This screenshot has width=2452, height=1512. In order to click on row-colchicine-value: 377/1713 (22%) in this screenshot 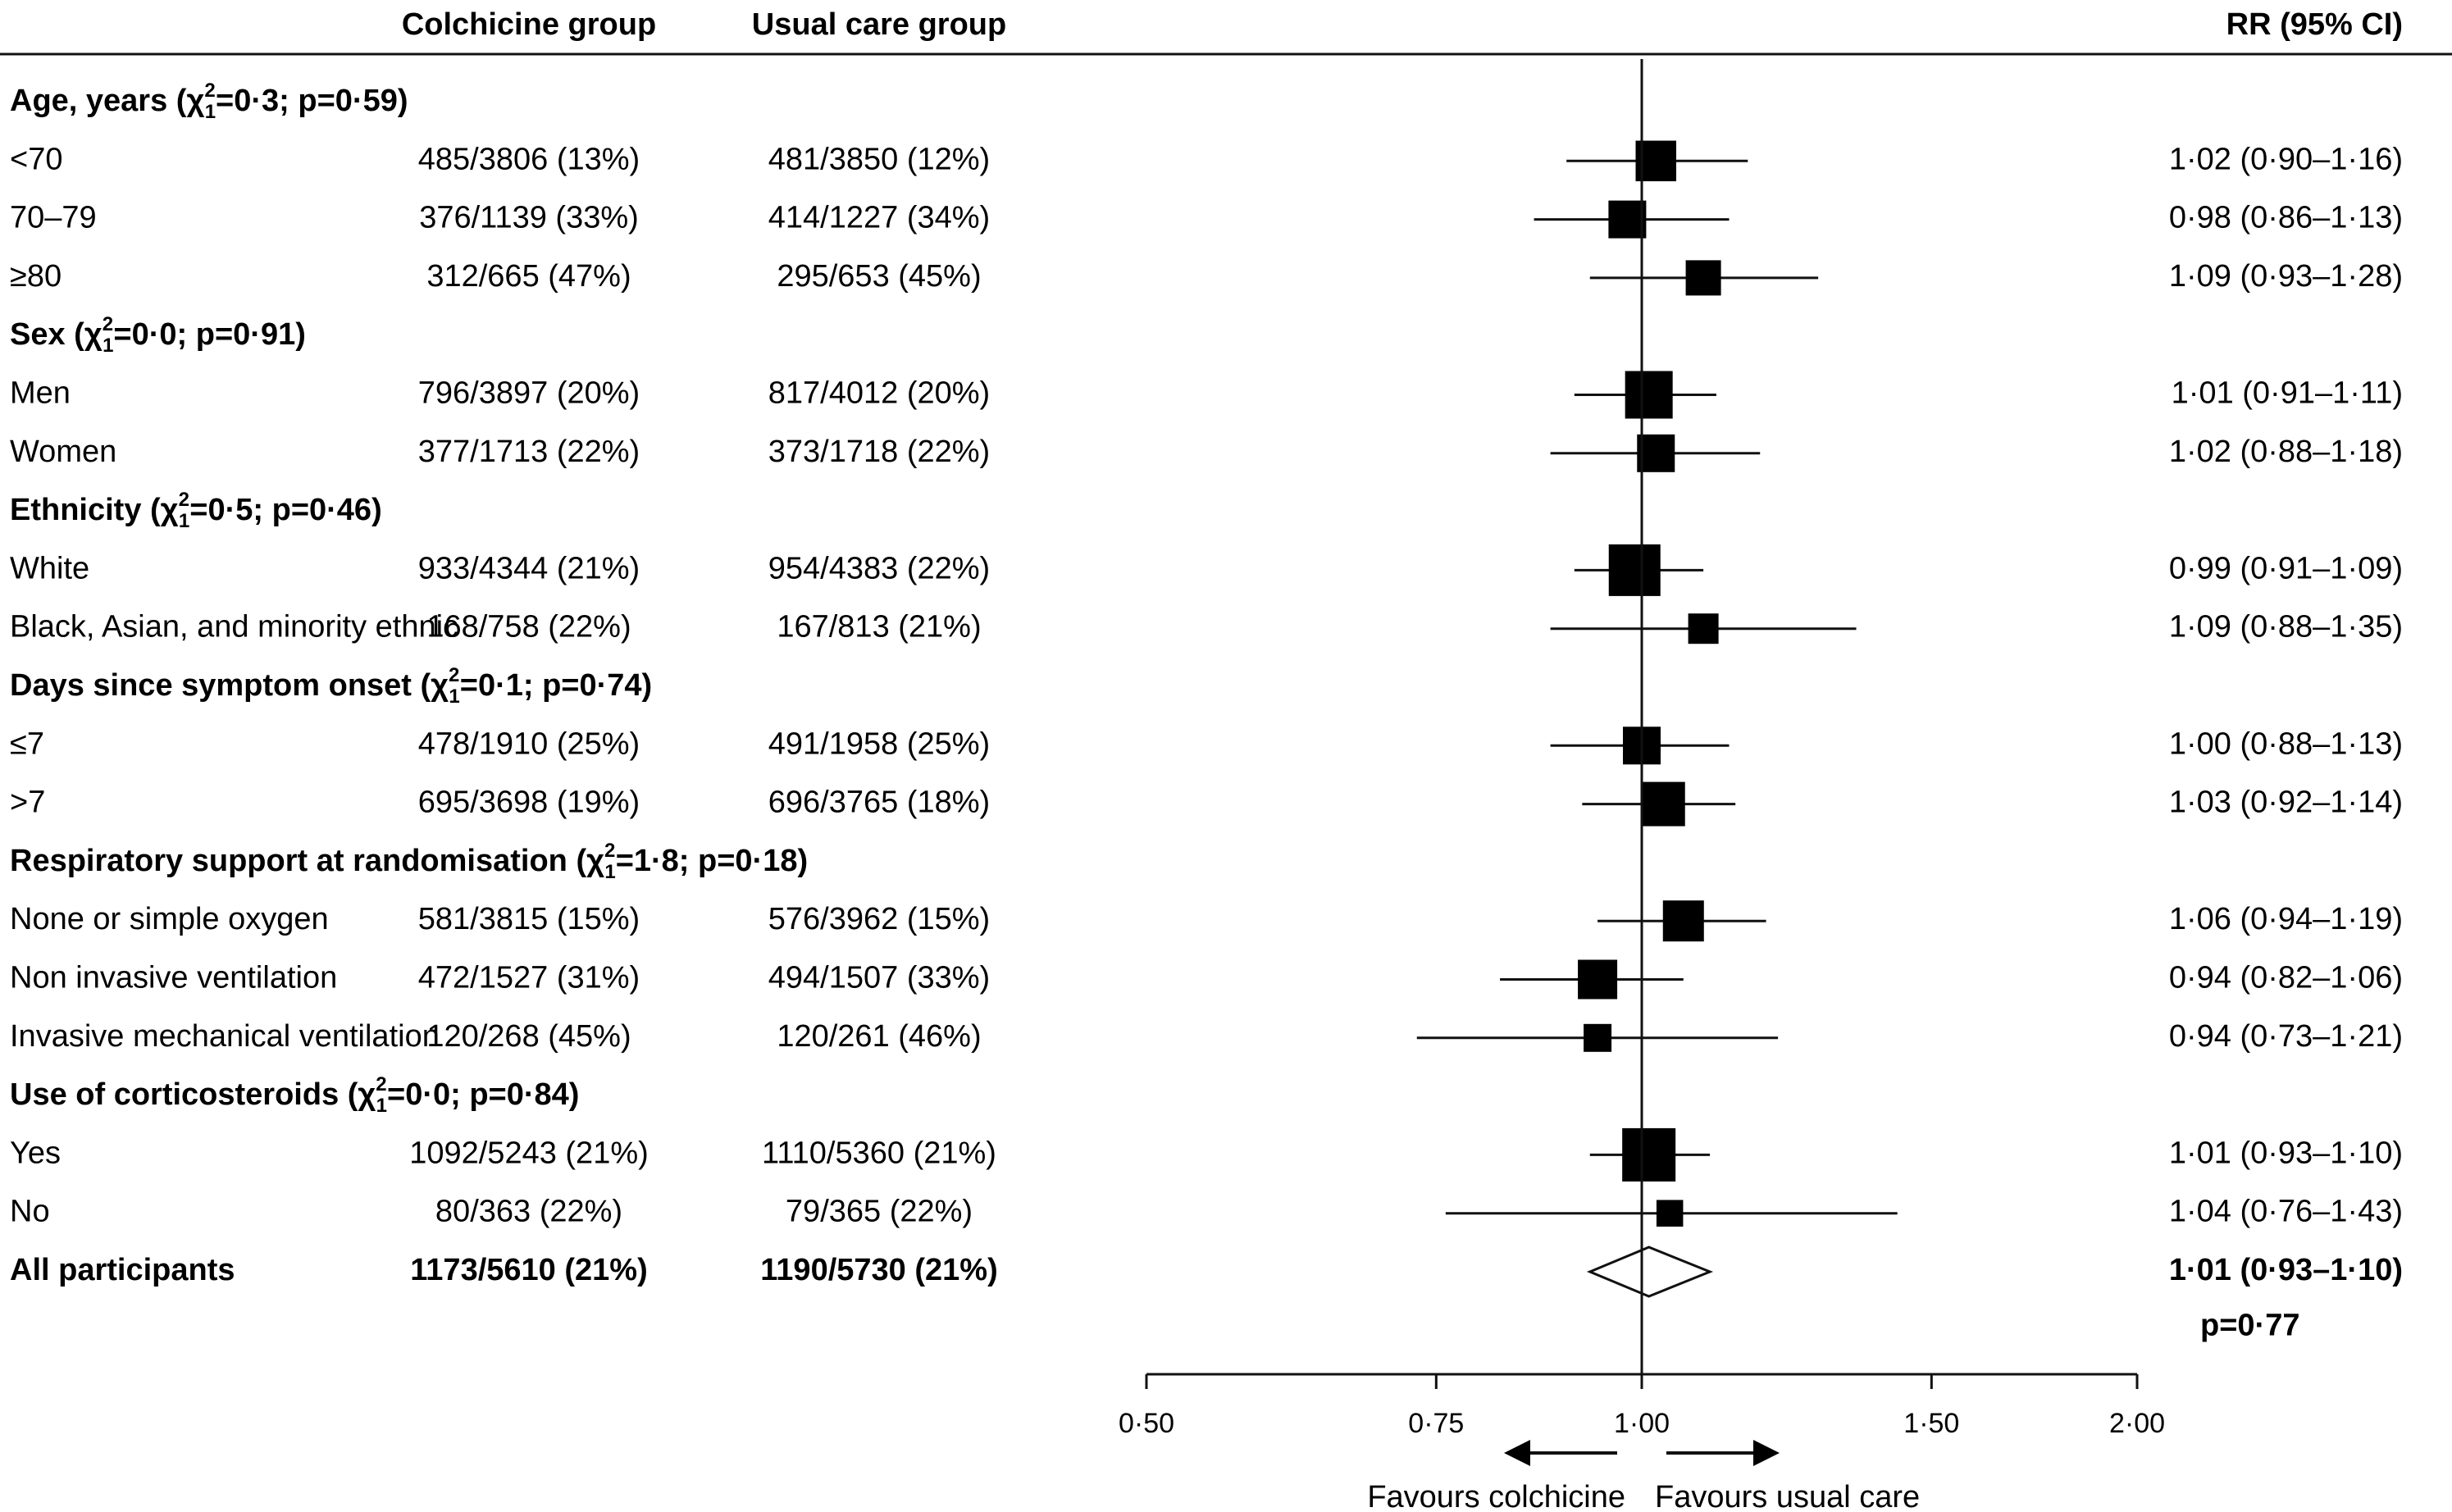, I will do `click(529, 452)`.